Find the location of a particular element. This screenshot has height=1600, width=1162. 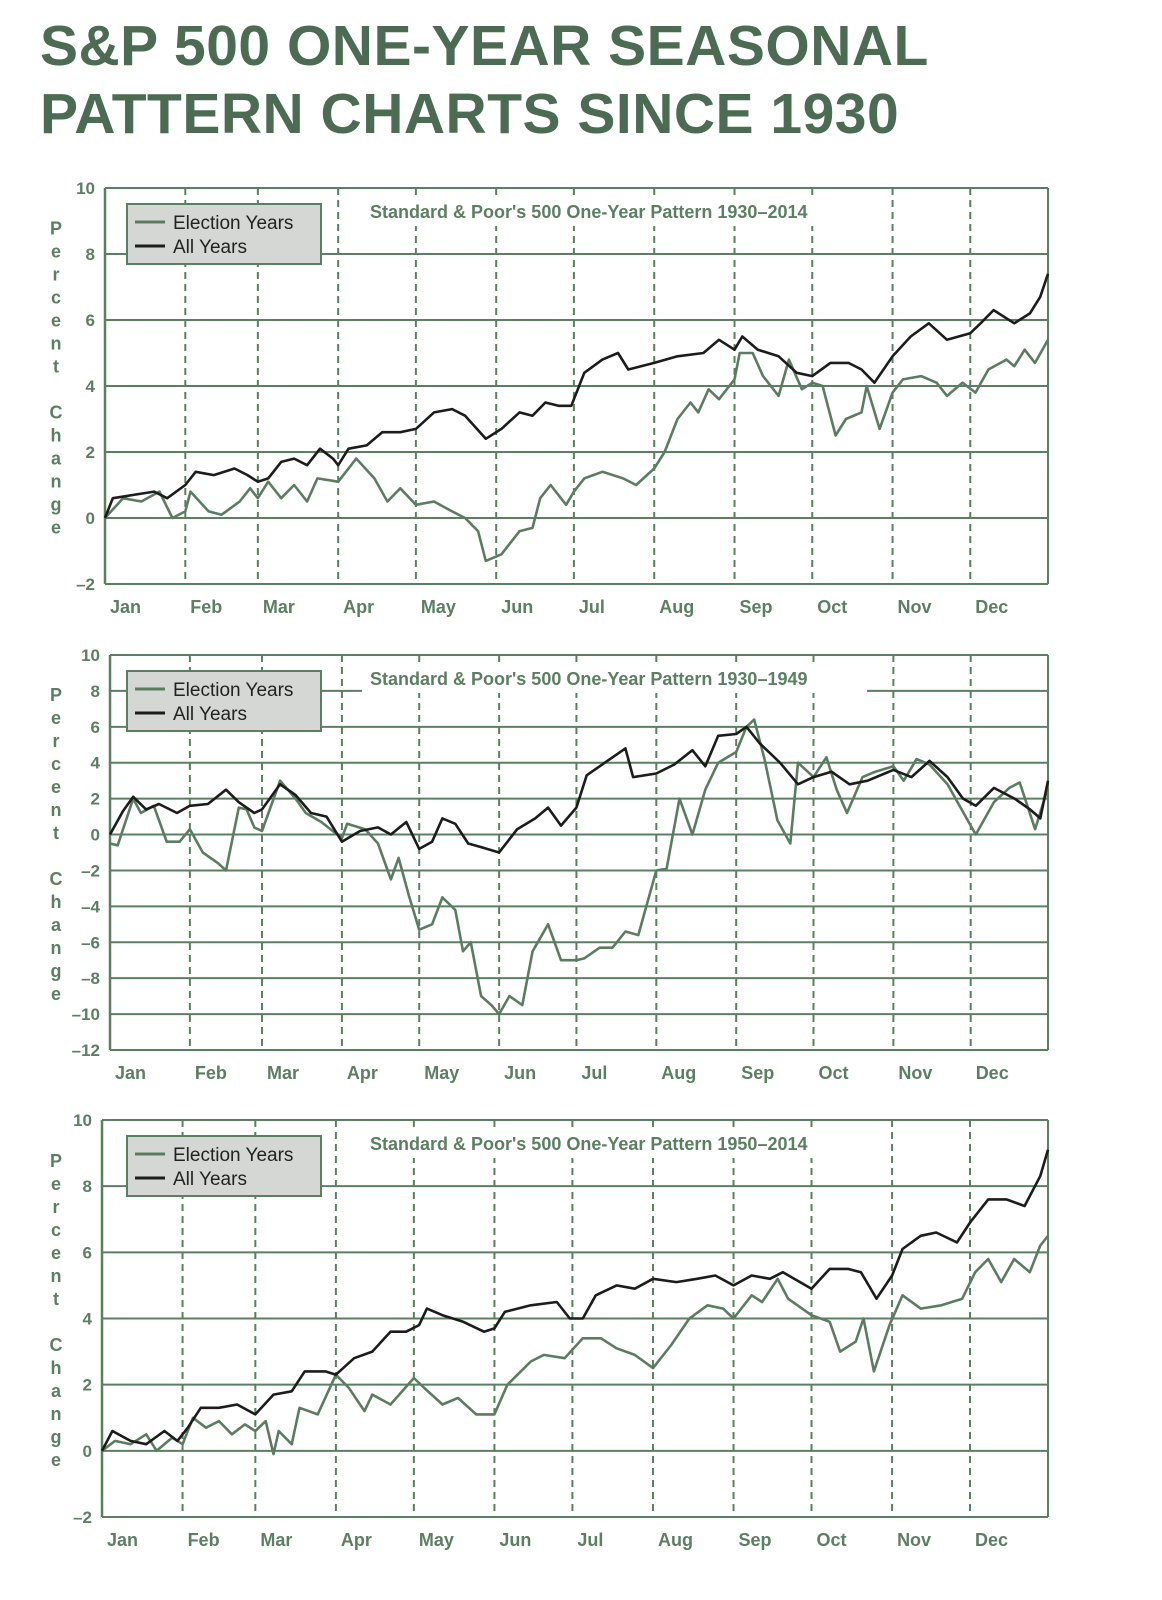

x-tick-label: Nov is located at coordinates (915, 607).